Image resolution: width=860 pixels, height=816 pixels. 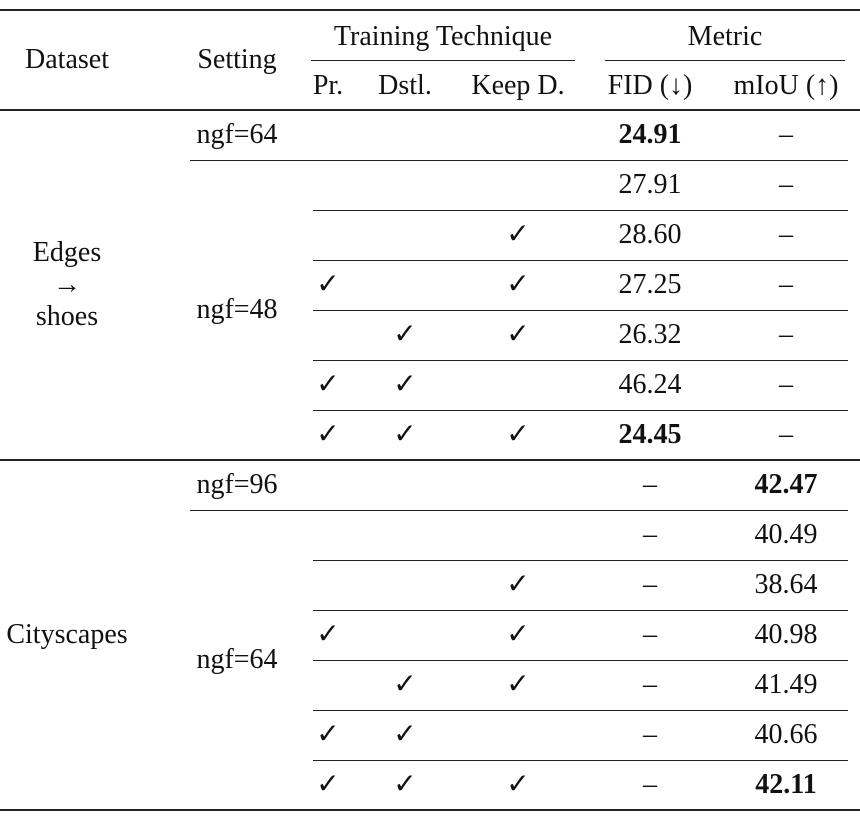 What do you see at coordinates (786, 684) in the screenshot?
I see `metric-cell: 41.49` at bounding box center [786, 684].